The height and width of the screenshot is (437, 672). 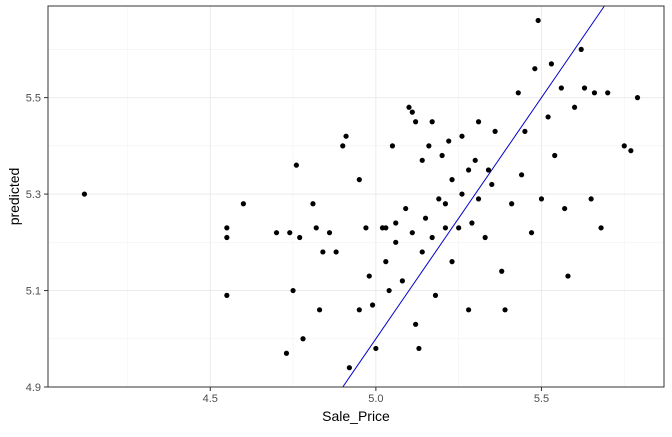 What do you see at coordinates (210, 399) in the screenshot?
I see `x-tick-label: 4.5` at bounding box center [210, 399].